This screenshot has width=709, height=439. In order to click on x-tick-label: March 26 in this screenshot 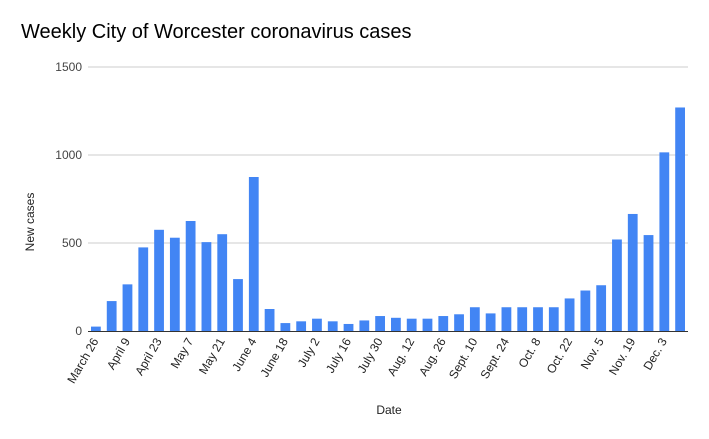, I will do `click(82, 360)`.